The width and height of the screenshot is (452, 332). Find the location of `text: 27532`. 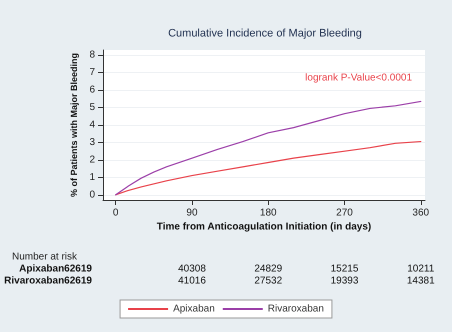

text: 27532 is located at coordinates (268, 281).